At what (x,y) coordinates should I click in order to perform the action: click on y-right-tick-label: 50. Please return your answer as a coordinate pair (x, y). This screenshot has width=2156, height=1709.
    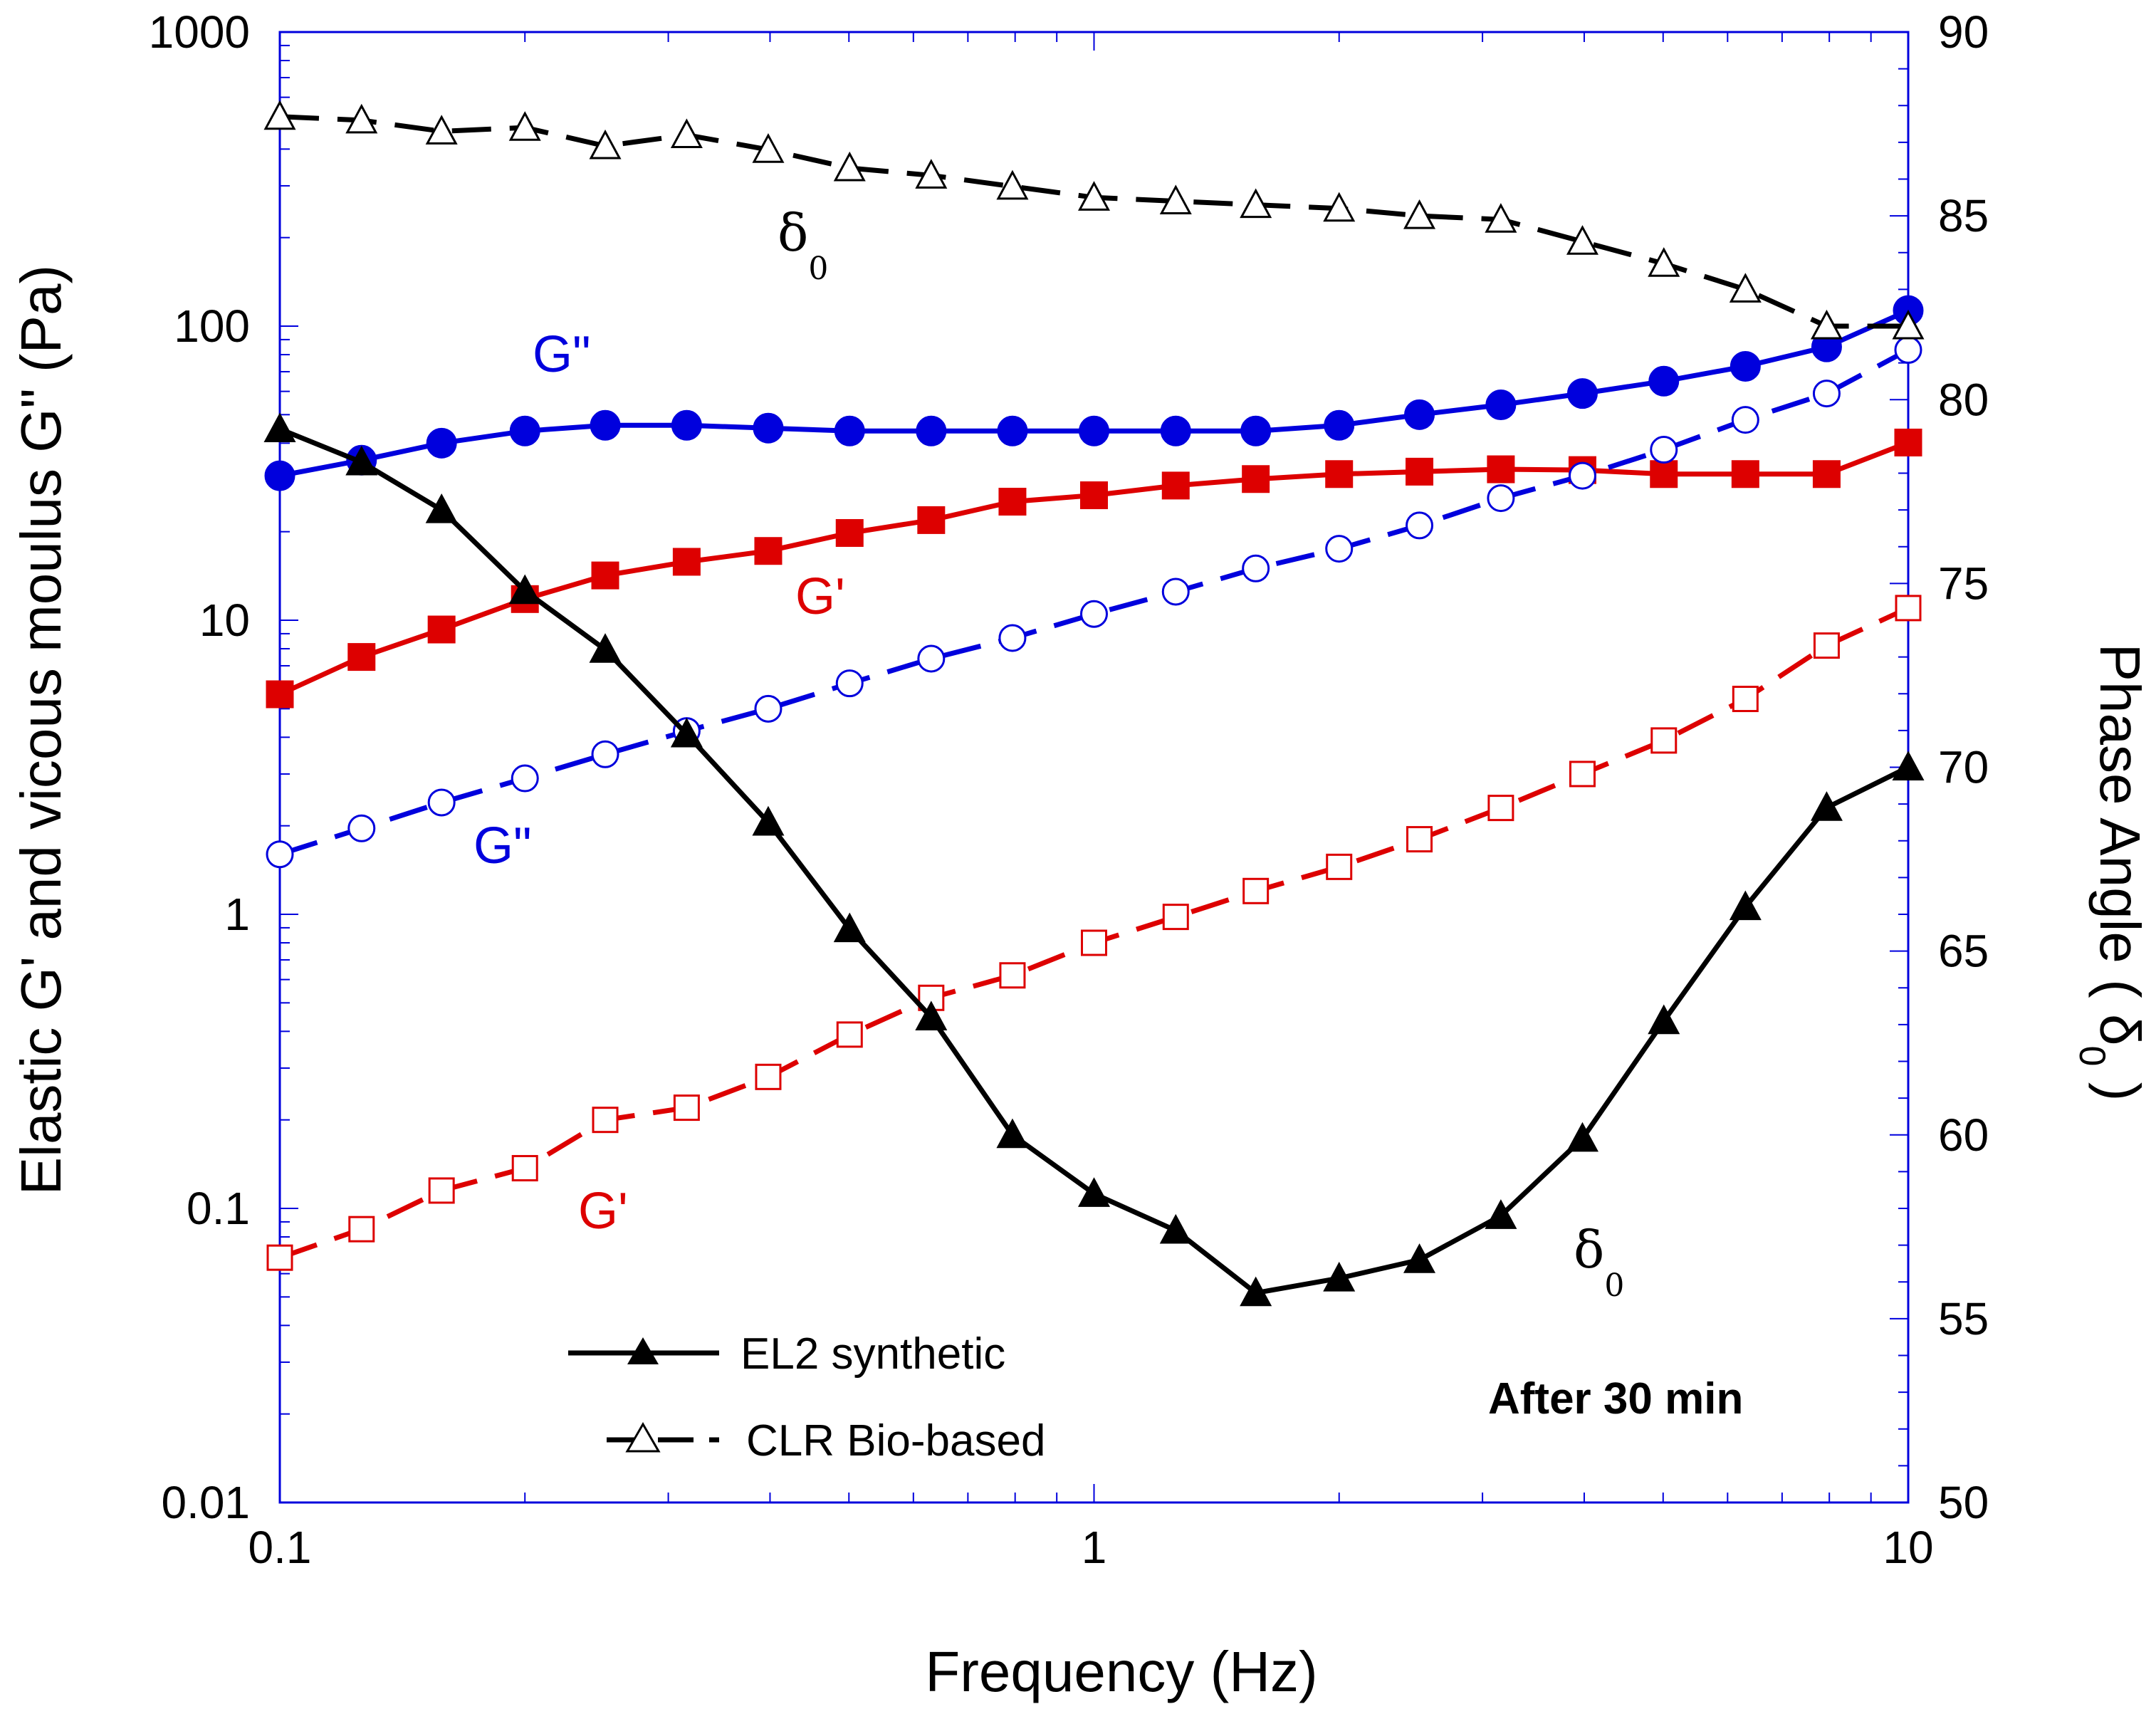
    Looking at the image, I should click on (1963, 1502).